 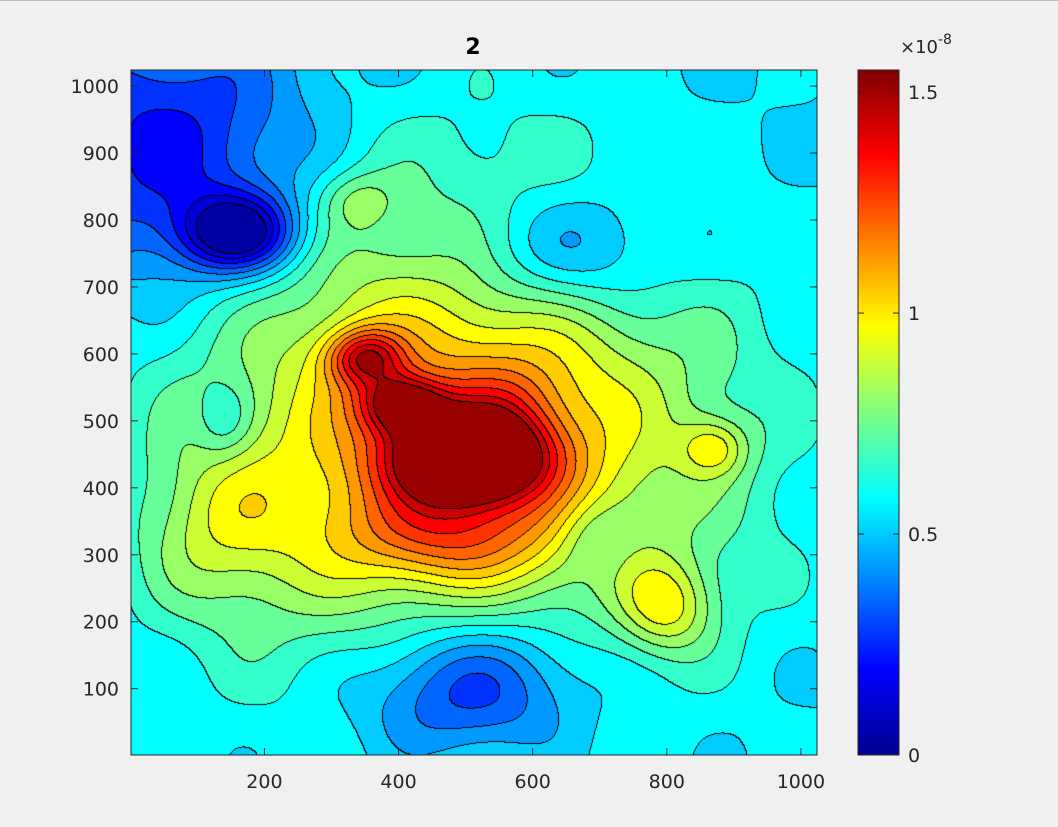 What do you see at coordinates (101, 623) in the screenshot?
I see `y-tick-label: 200` at bounding box center [101, 623].